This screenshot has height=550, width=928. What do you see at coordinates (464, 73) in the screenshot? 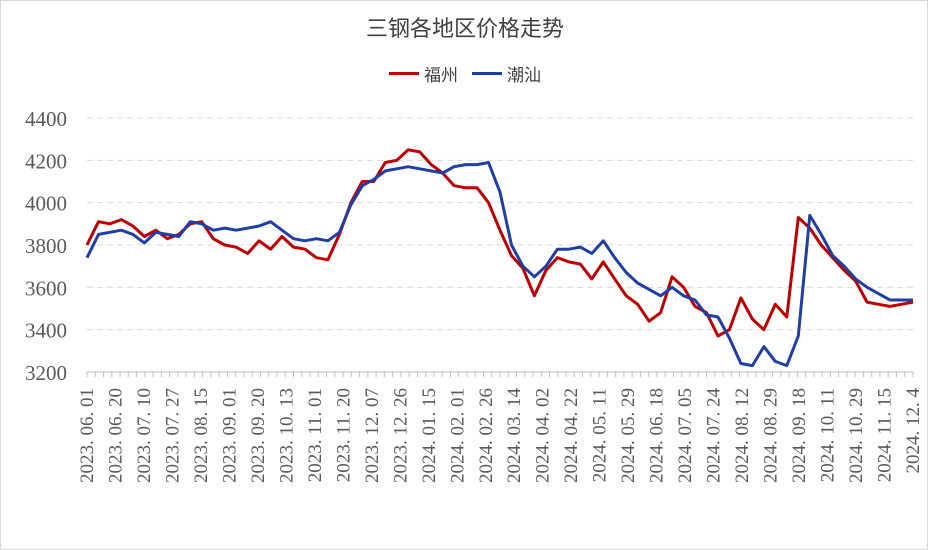
I see `legend: 福州 潮汕` at bounding box center [464, 73].